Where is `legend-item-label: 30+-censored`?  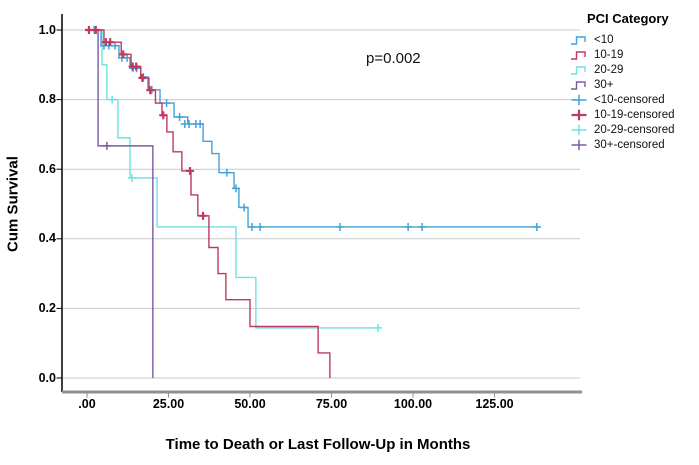 legend-item-label: 30+-censored is located at coordinates (629, 145).